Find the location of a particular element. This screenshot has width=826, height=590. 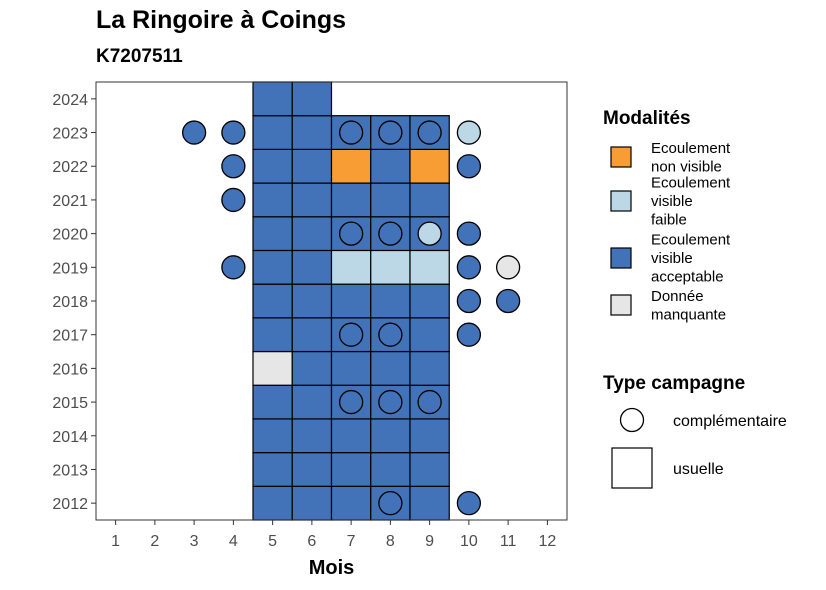

legend-label-va-1: visible is located at coordinates (672, 258).